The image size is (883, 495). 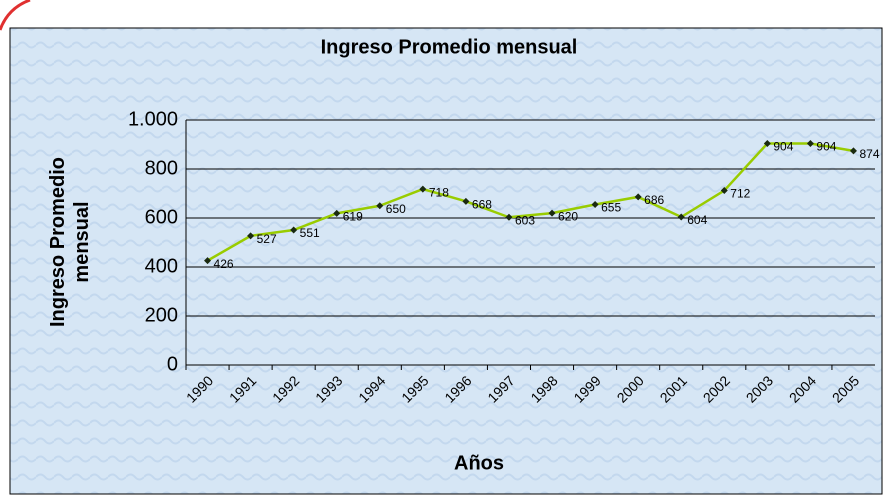 What do you see at coordinates (740, 194) in the screenshot?
I see `data-label: 712` at bounding box center [740, 194].